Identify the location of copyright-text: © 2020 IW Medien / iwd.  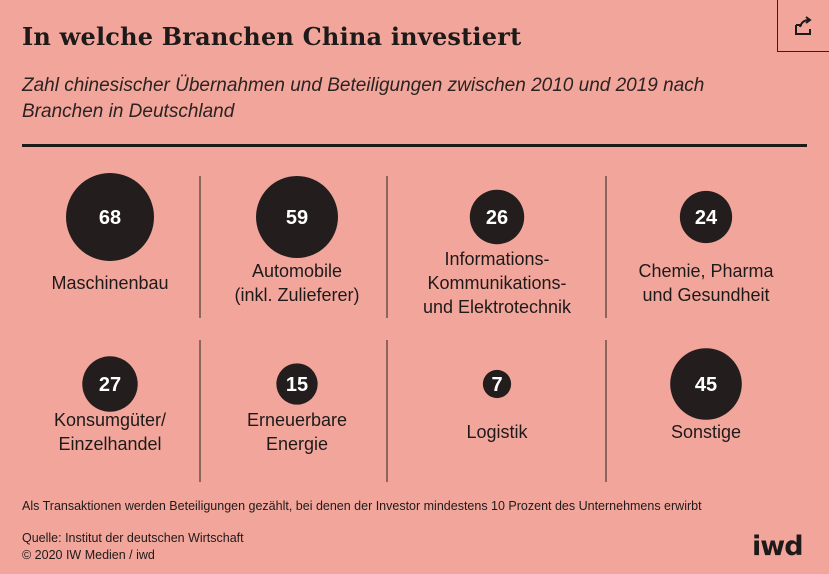
(88, 555).